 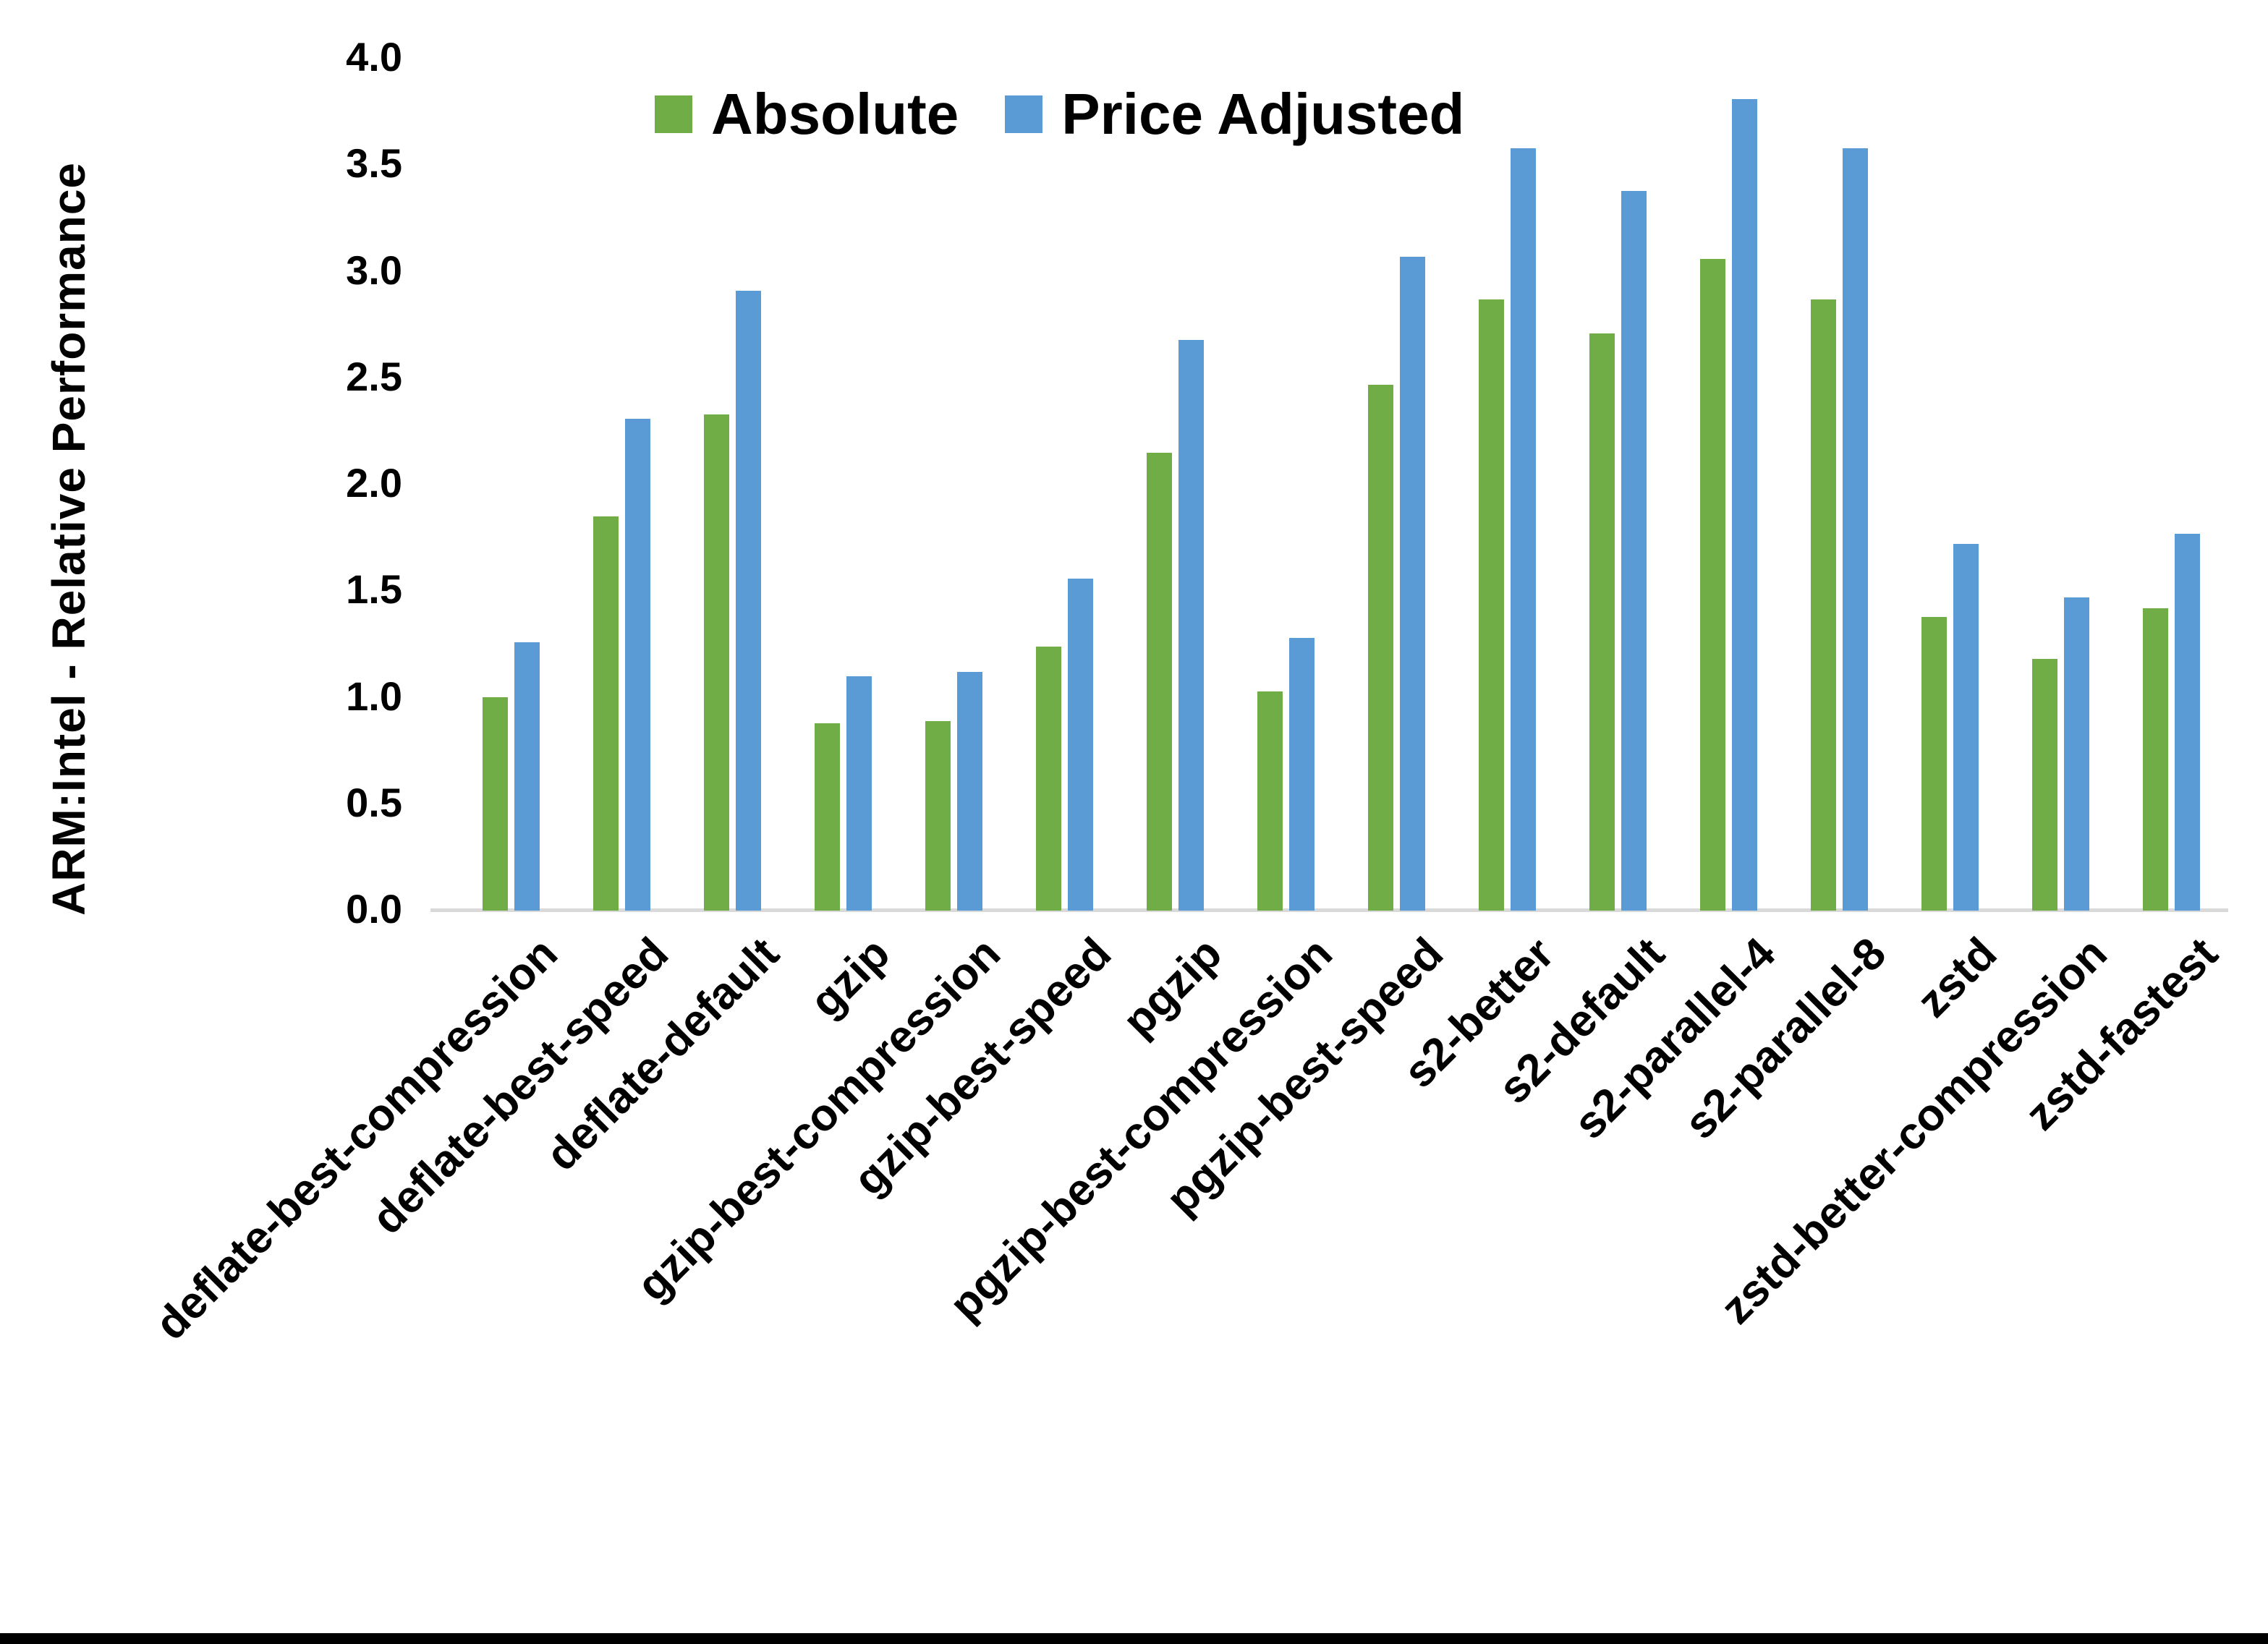 I want to click on y-axis-title: ARM:Intel - Relative Performance, so click(x=69, y=538).